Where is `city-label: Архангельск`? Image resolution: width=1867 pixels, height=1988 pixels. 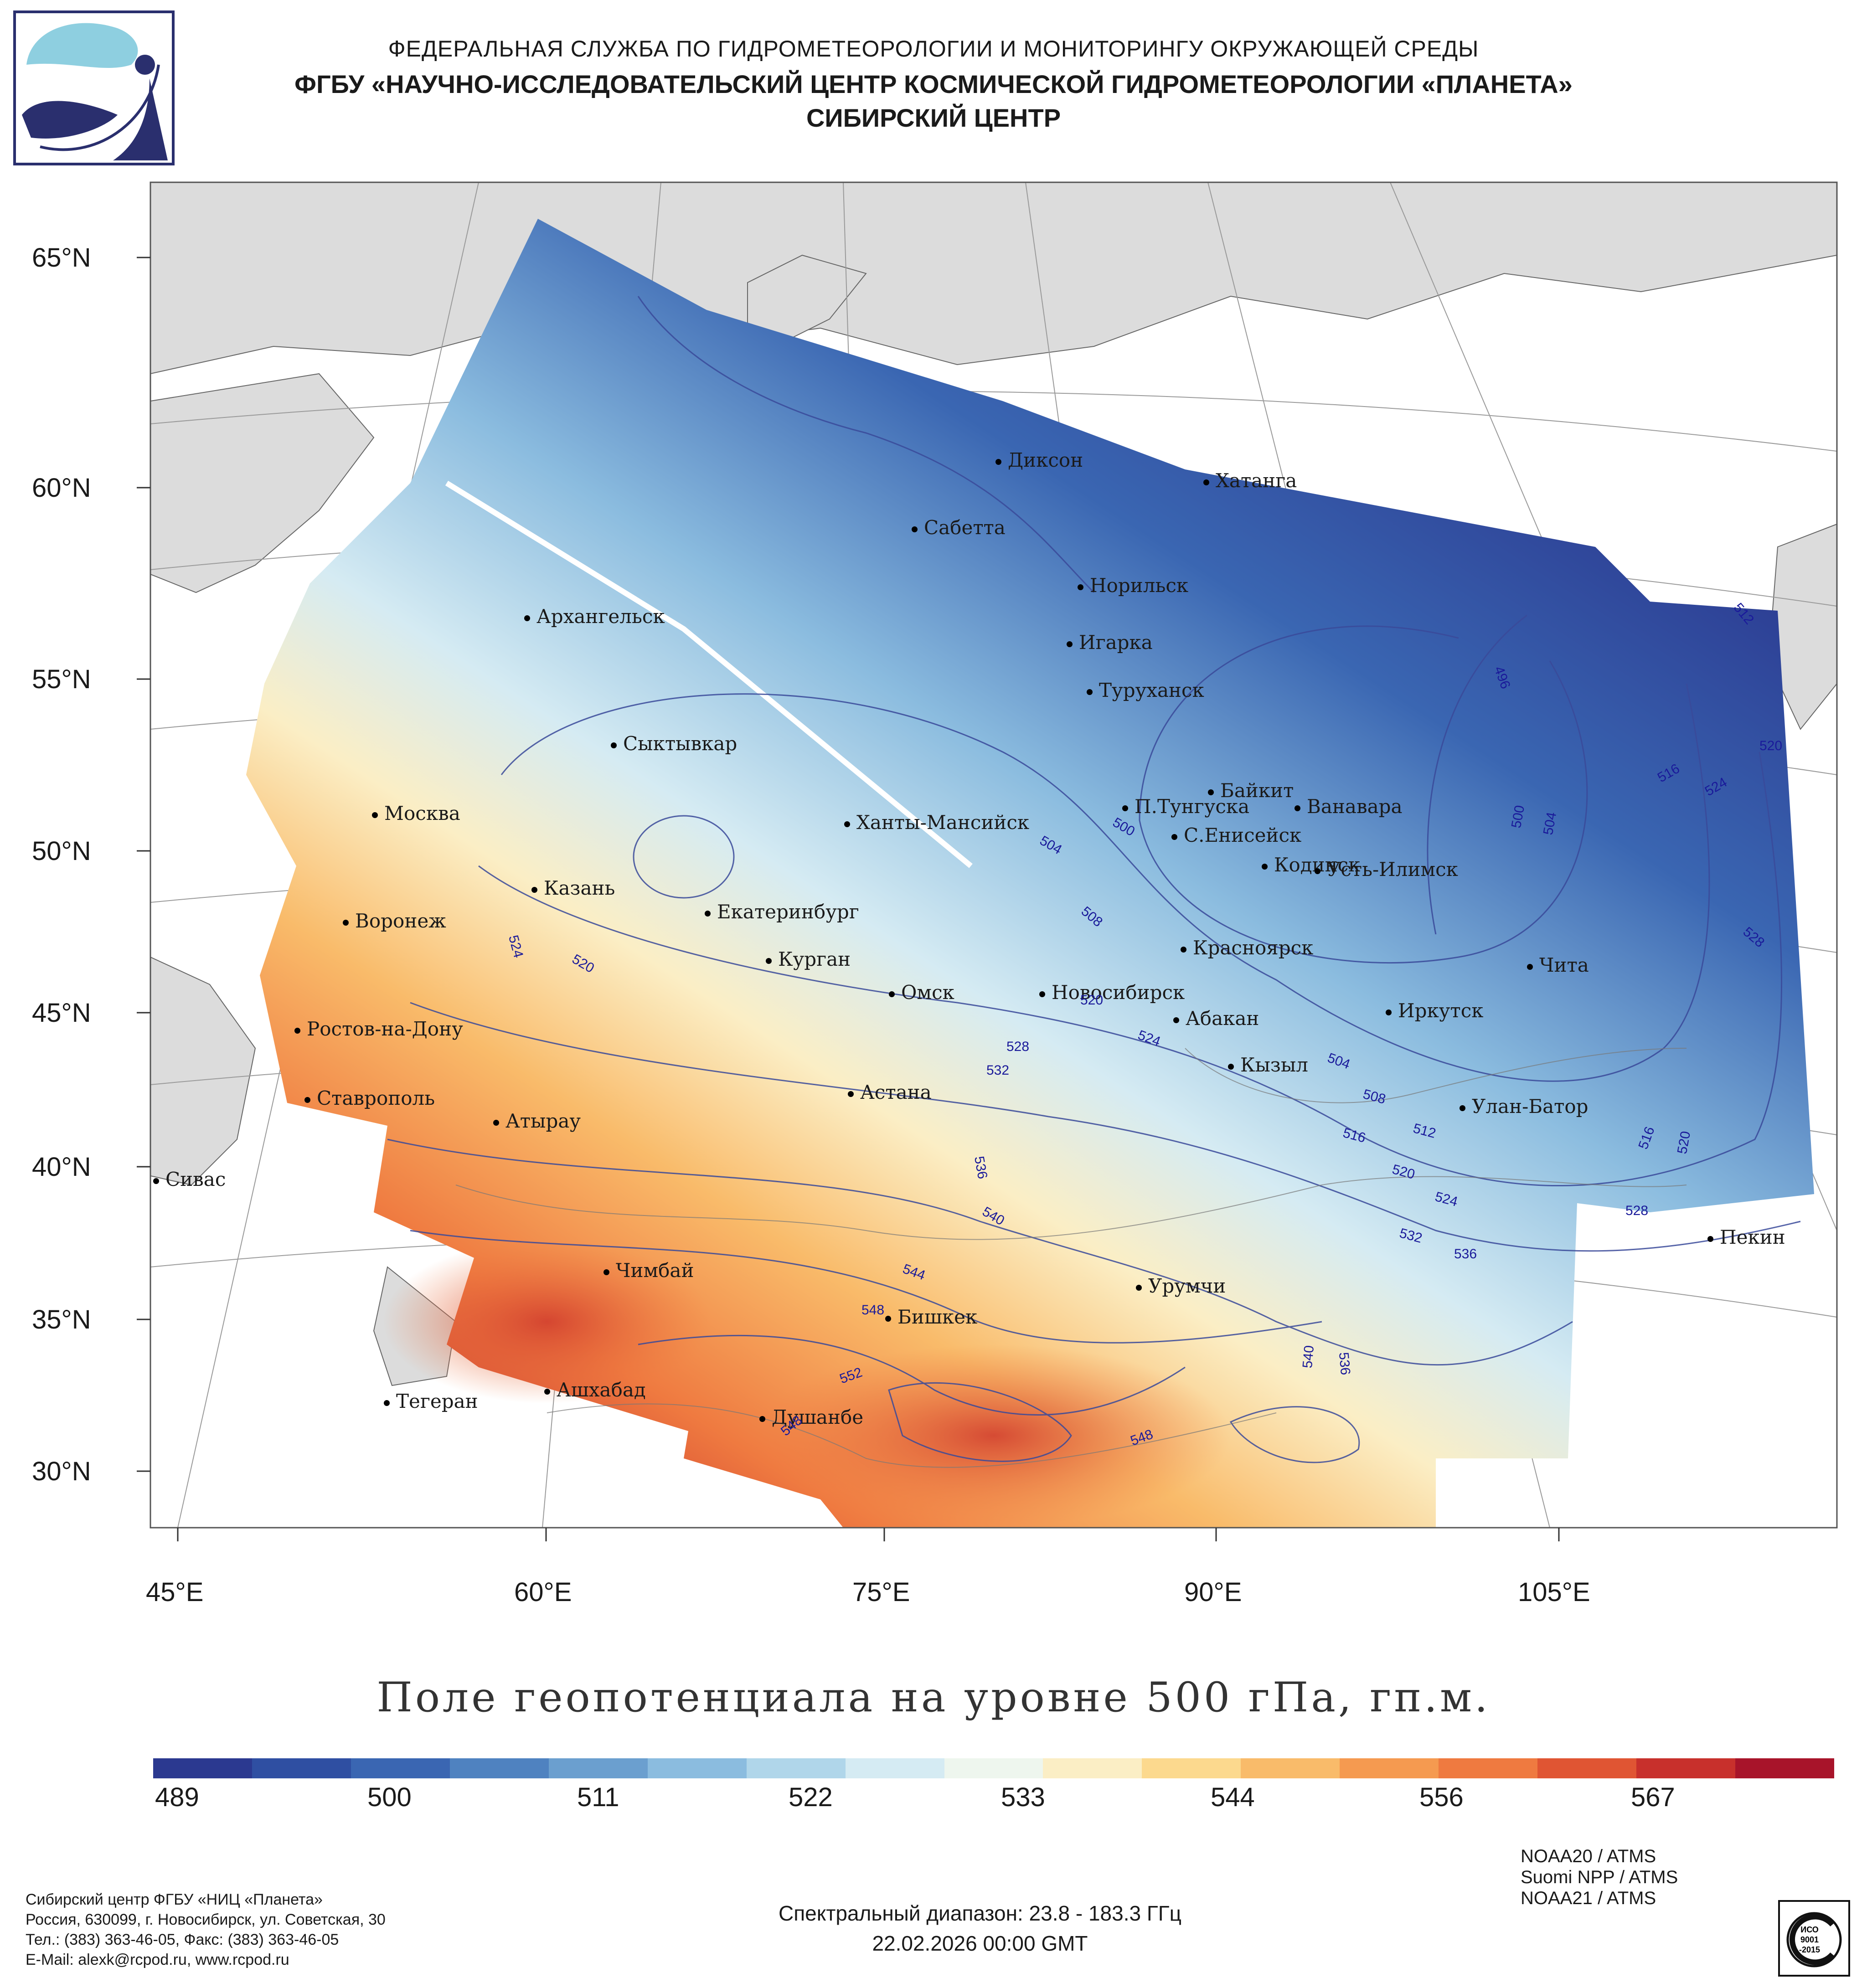
city-label: Архангельск is located at coordinates (594, 616).